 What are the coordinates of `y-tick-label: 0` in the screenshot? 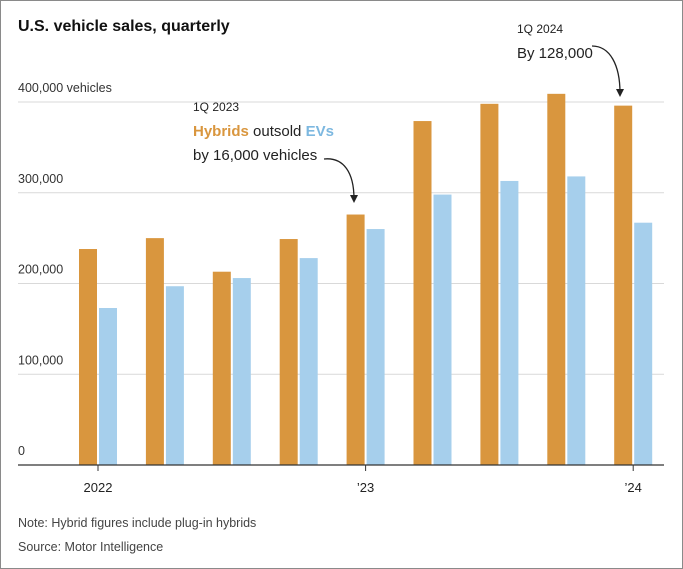 It's located at (21, 451).